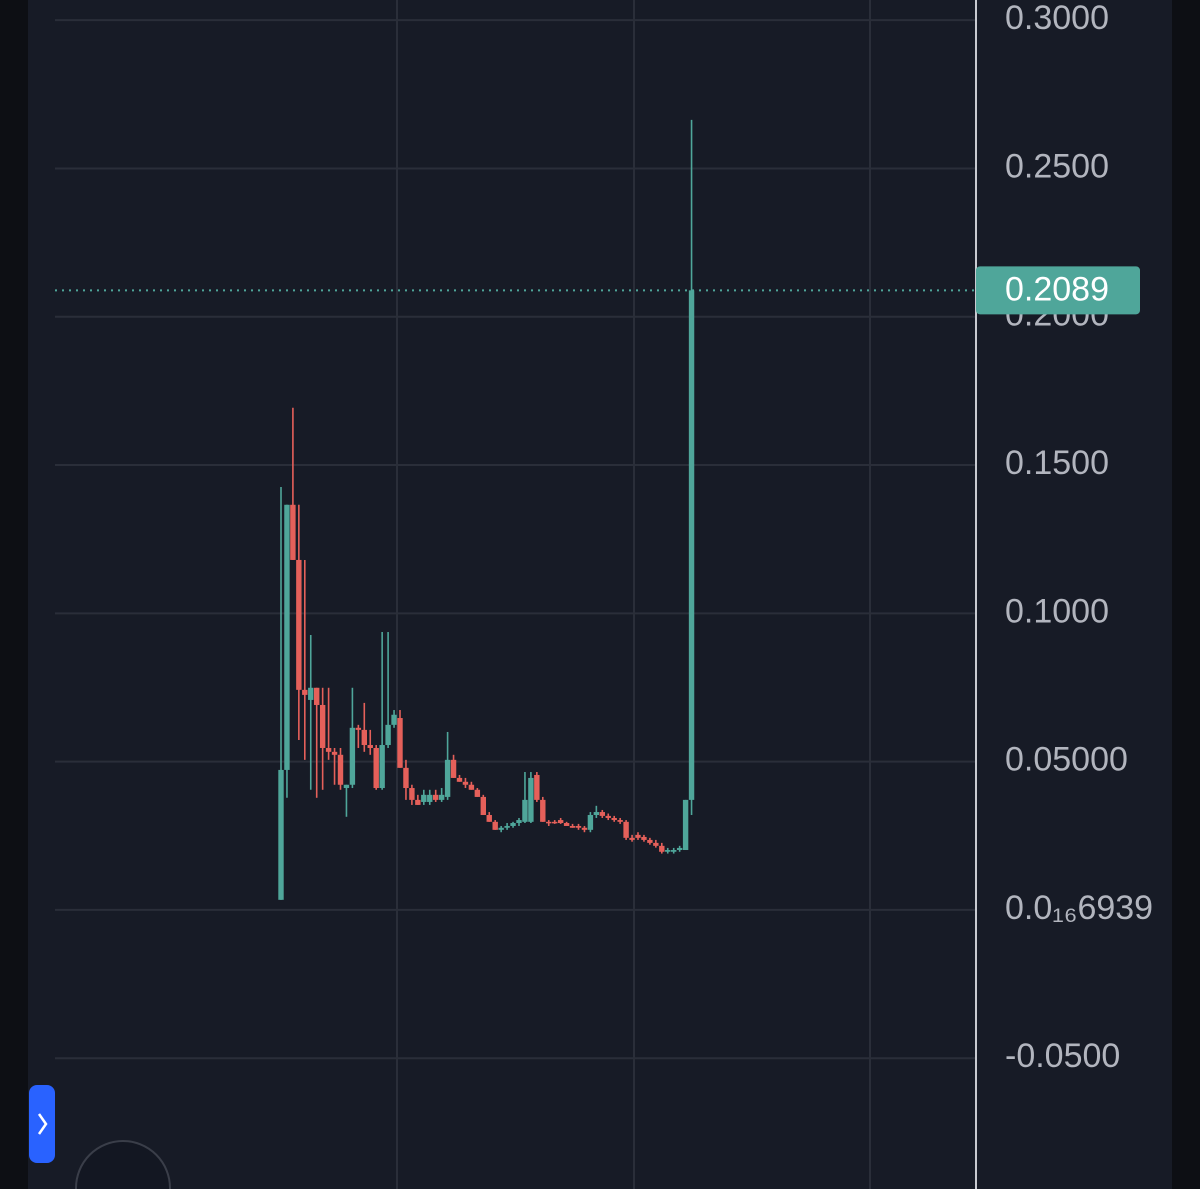  What do you see at coordinates (1057, 166) in the screenshot?
I see `y-tick-label: 0.2500` at bounding box center [1057, 166].